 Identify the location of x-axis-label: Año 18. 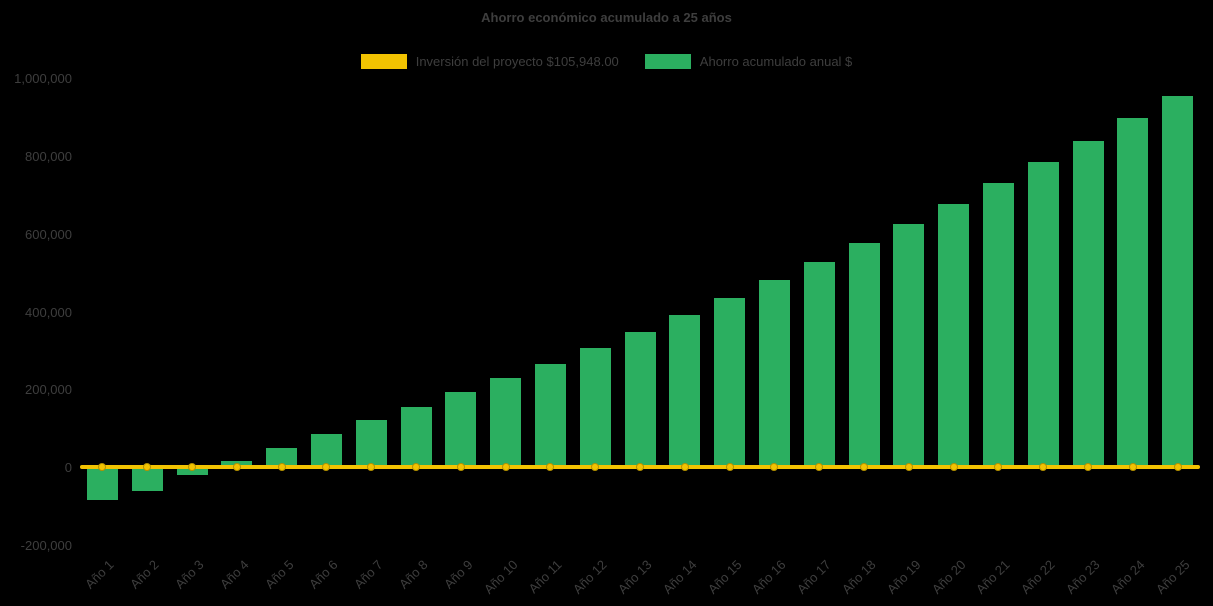
(858, 577).